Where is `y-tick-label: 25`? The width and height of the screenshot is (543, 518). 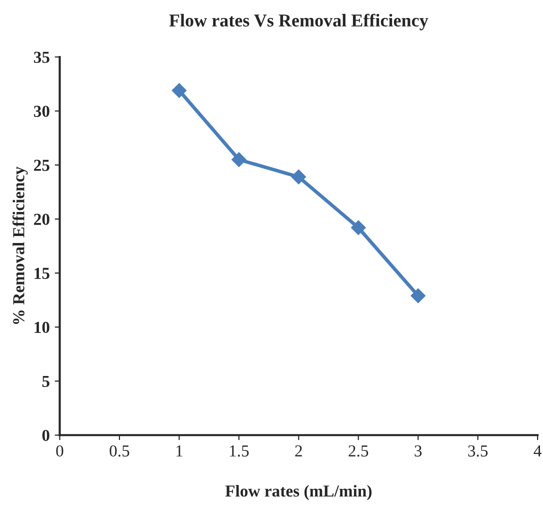
y-tick-label: 25 is located at coordinates (42, 165).